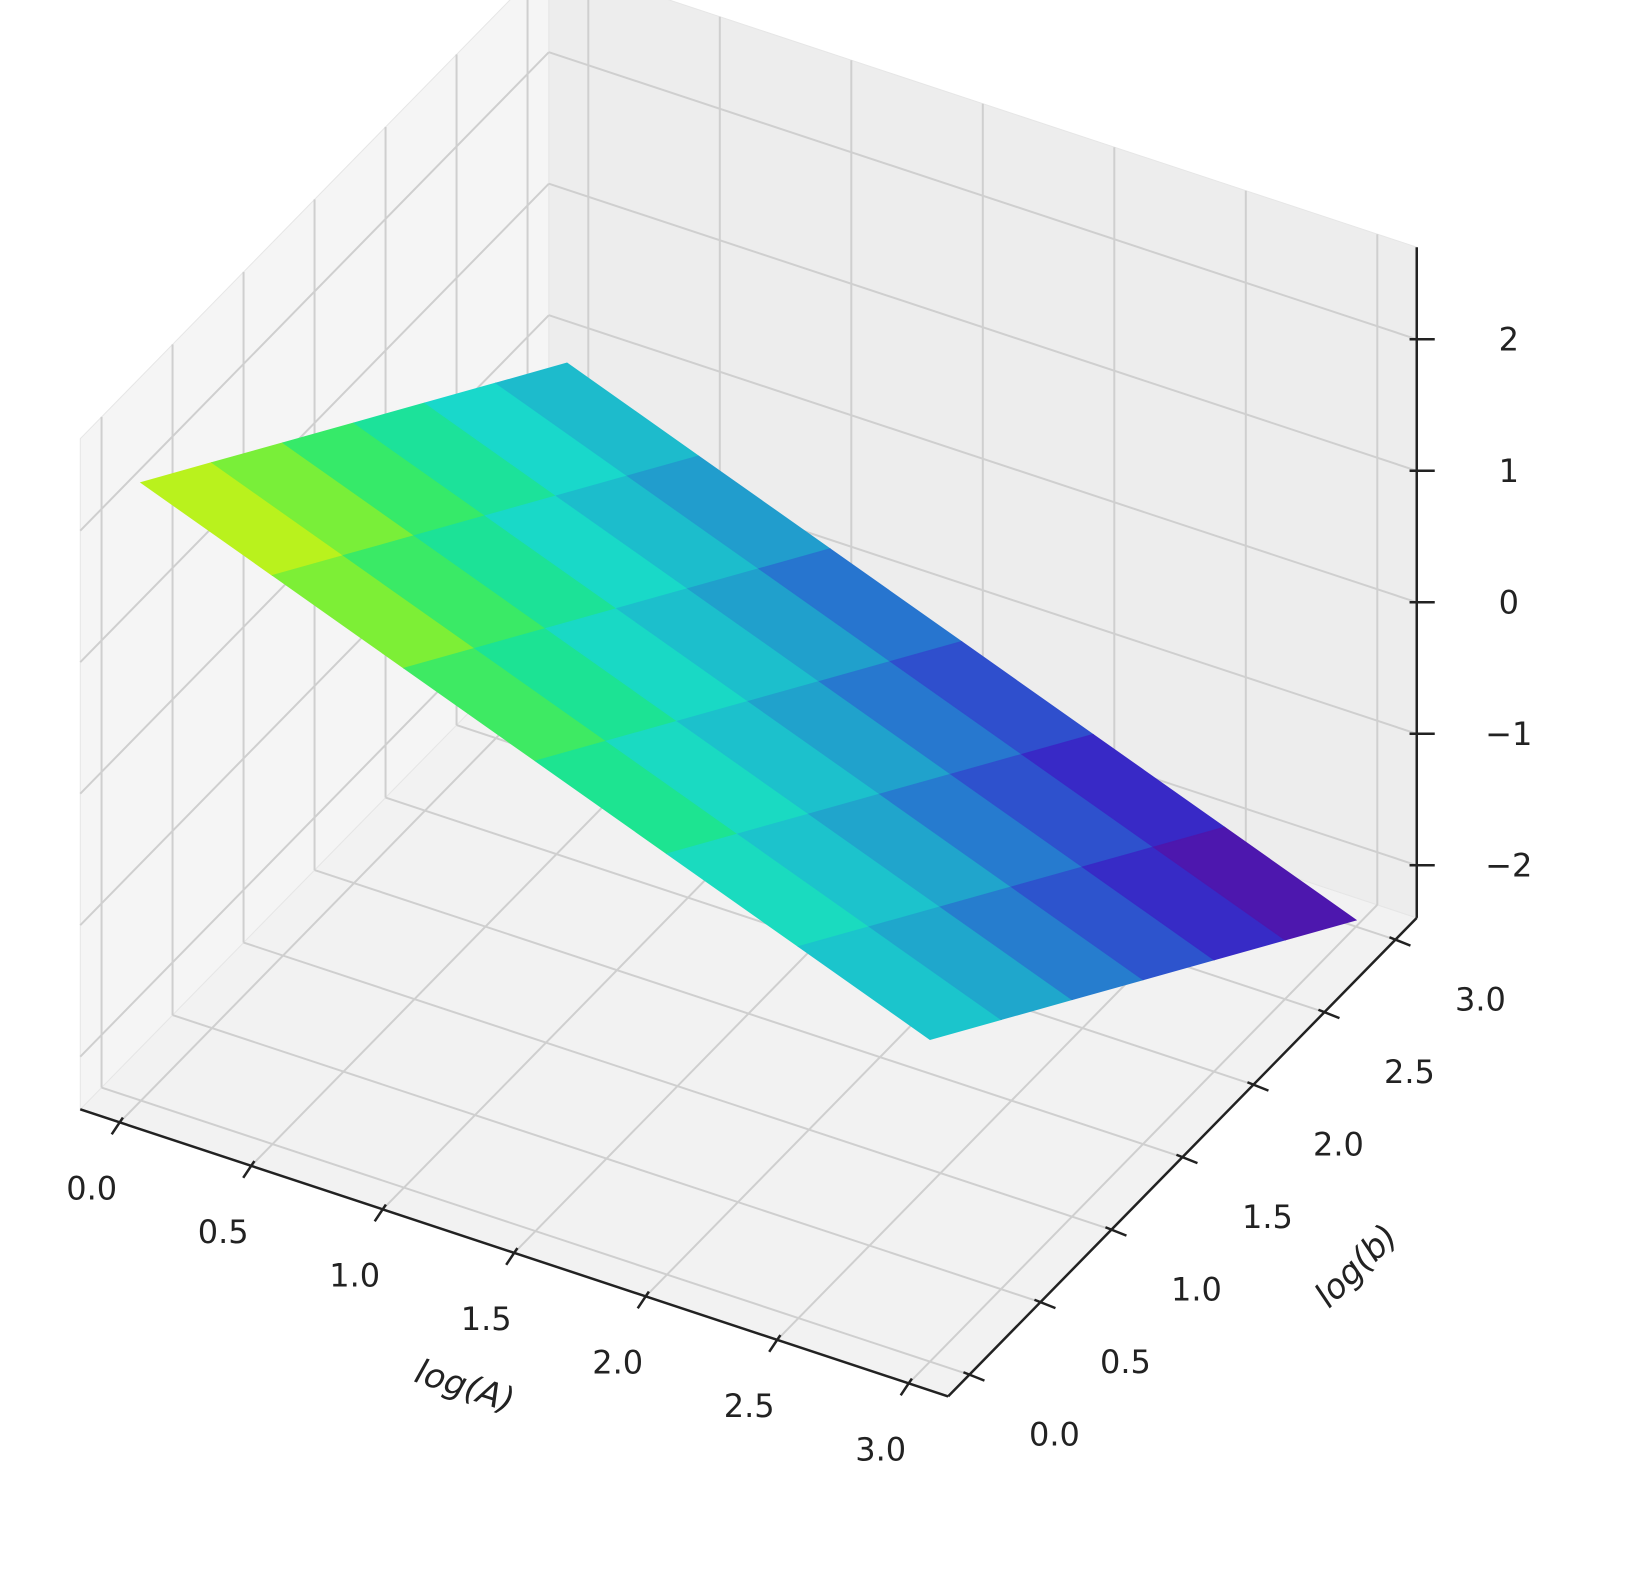 The height and width of the screenshot is (1584, 1648). Describe the element at coordinates (617, 1362) in the screenshot. I see `x-tick-label: 2.0` at that location.